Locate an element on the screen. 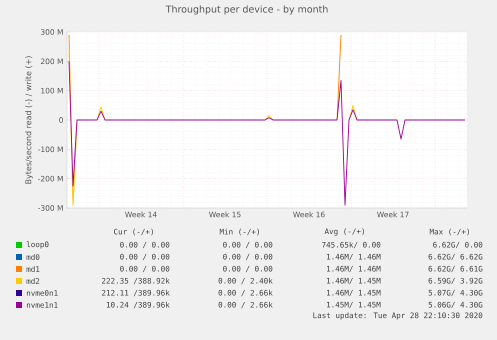 The width and height of the screenshot is (497, 340). chart-title: Throughput per device - by month is located at coordinates (247, 10).